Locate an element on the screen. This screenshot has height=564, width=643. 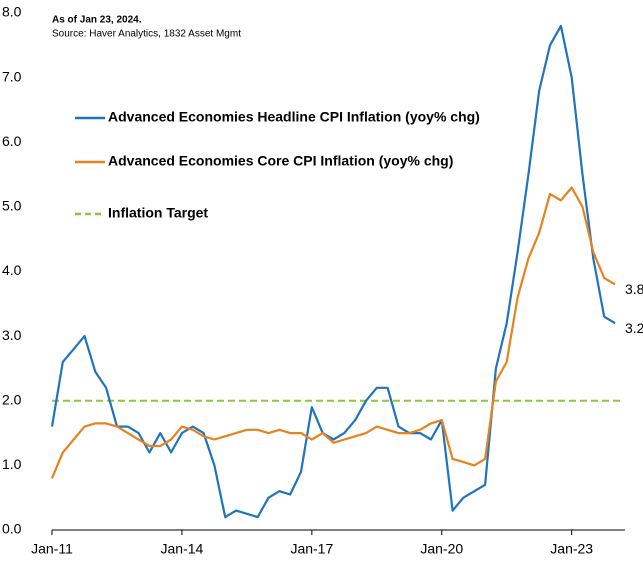
legend-label: Inflation Target is located at coordinates (158, 213).